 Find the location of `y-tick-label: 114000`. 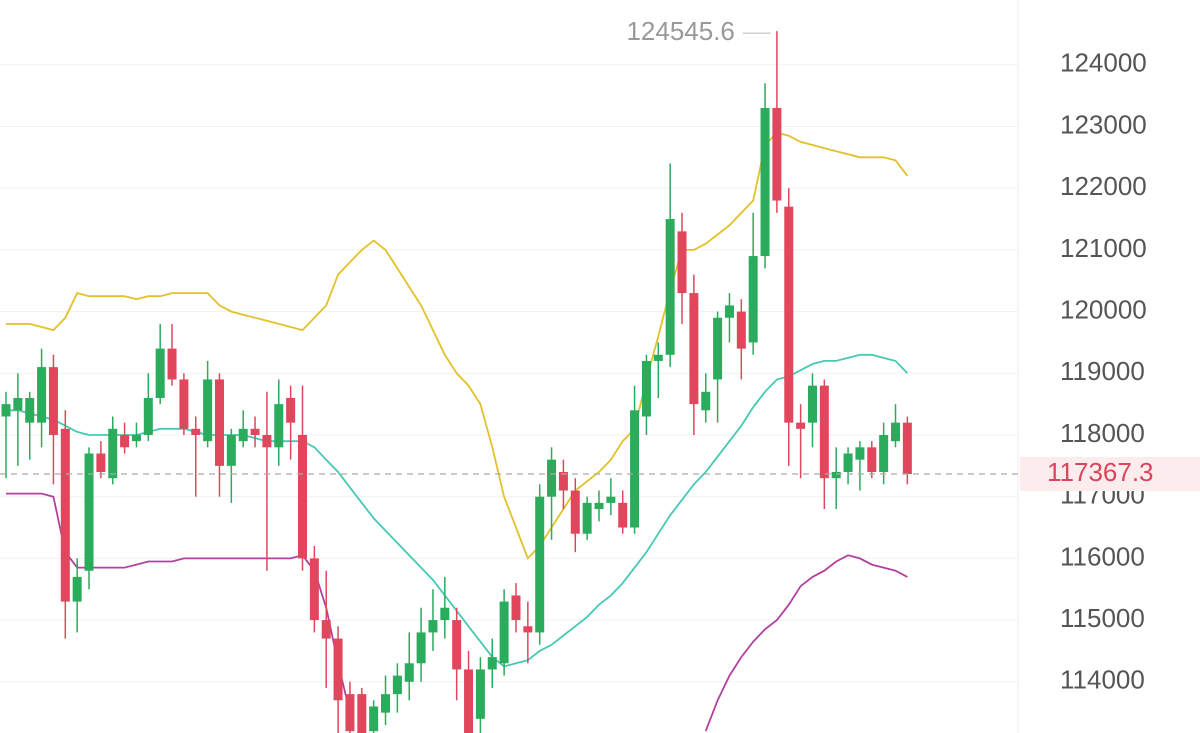

y-tick-label: 114000 is located at coordinates (1102, 680).